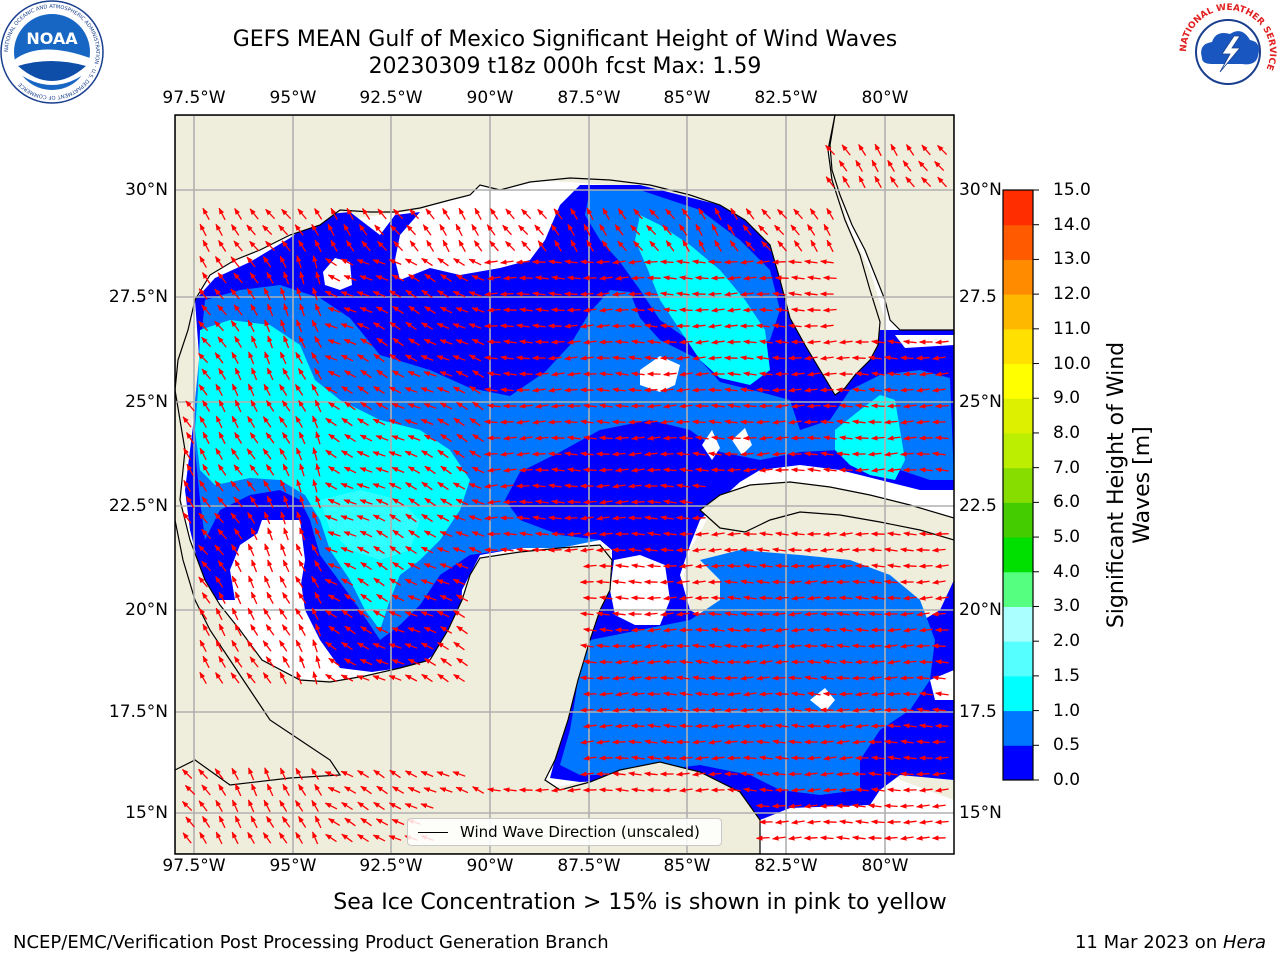 This screenshot has height=960, width=1280. I want to click on colorbar-tick-label: 10.0, so click(1072, 363).